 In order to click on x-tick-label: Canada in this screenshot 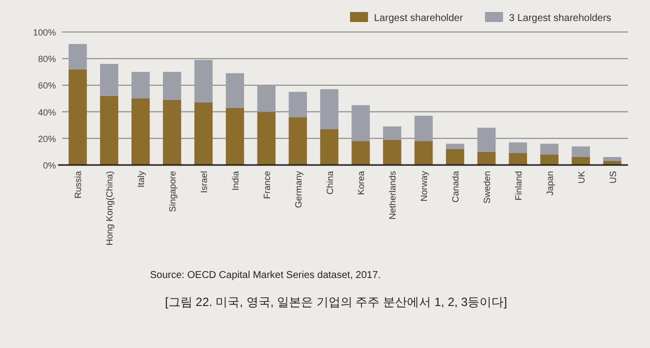, I will do `click(455, 187)`.